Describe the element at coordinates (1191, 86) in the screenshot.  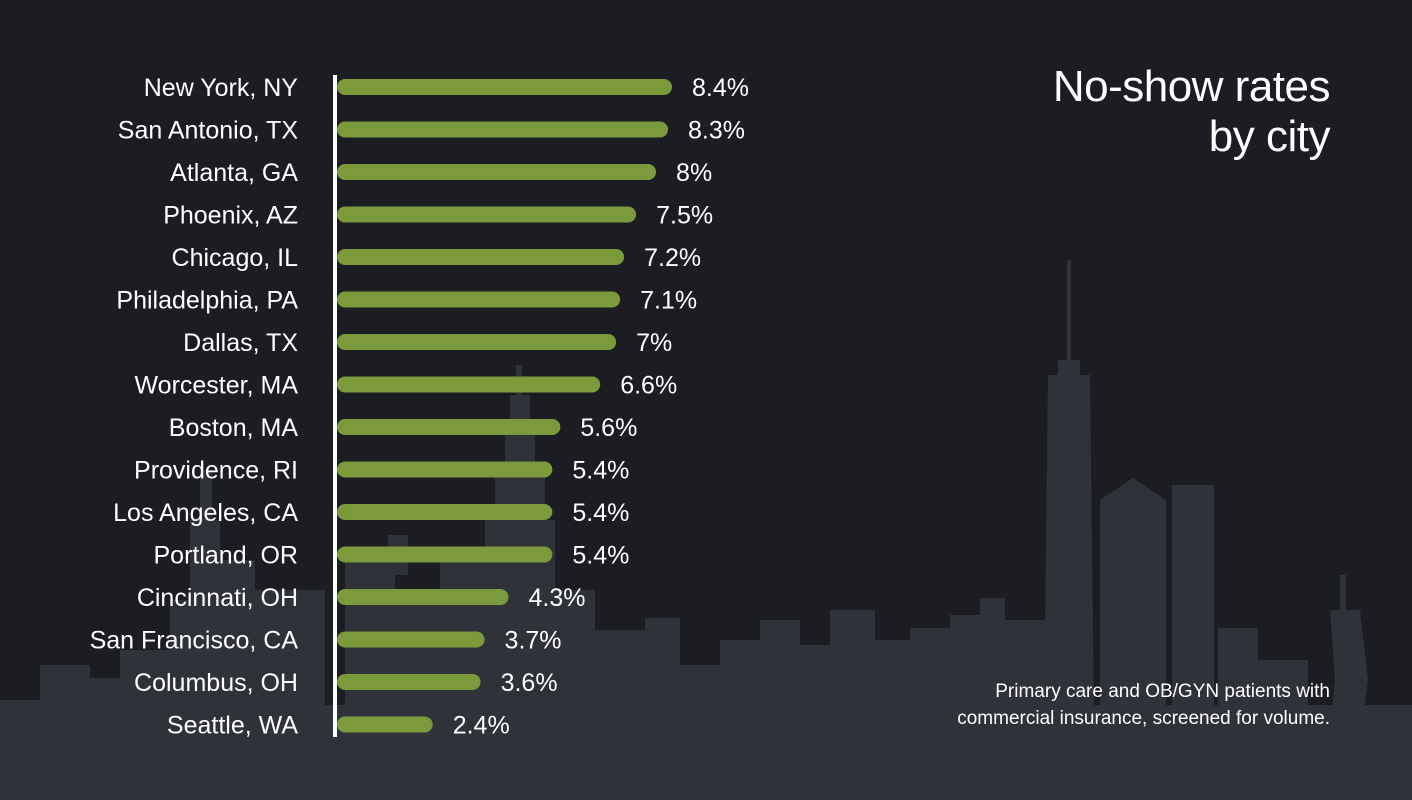
I see `chart-title-line-1: No-show rates` at that location.